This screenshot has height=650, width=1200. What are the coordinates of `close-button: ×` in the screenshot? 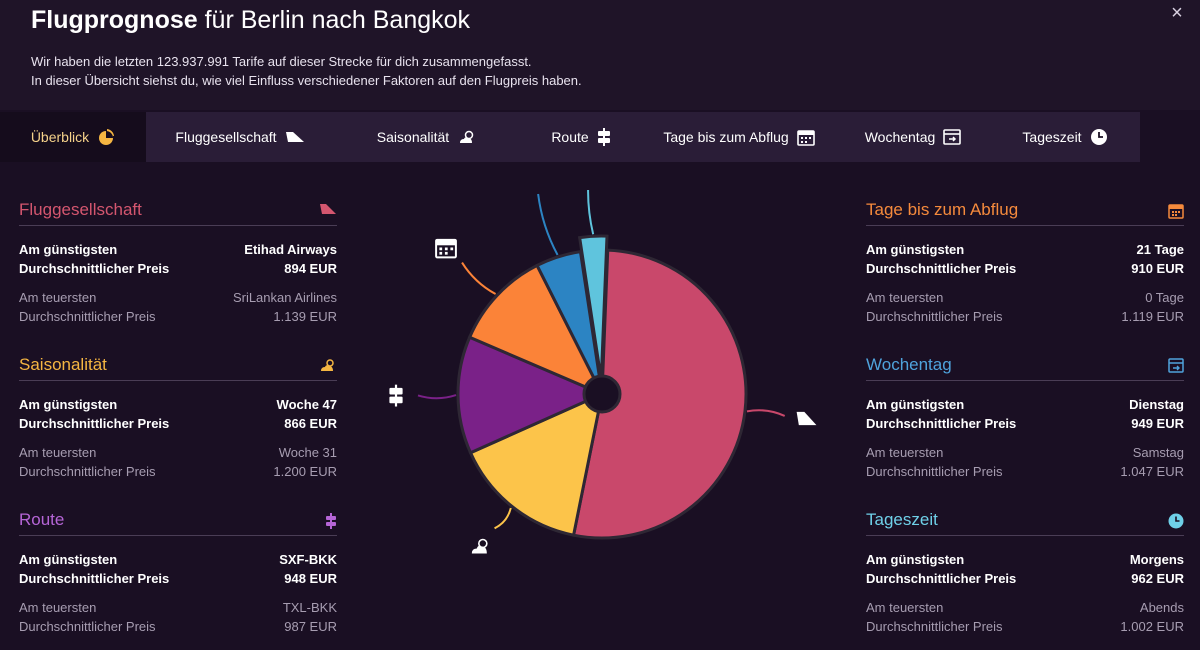 It's located at (1177, 13).